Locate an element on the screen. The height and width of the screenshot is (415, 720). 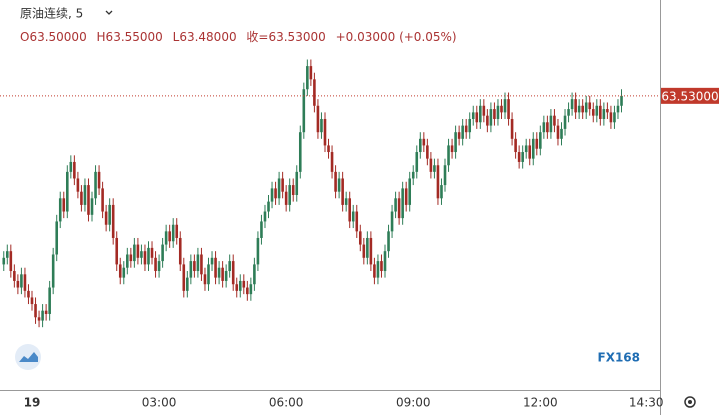
settings-icon is located at coordinates (690, 402).